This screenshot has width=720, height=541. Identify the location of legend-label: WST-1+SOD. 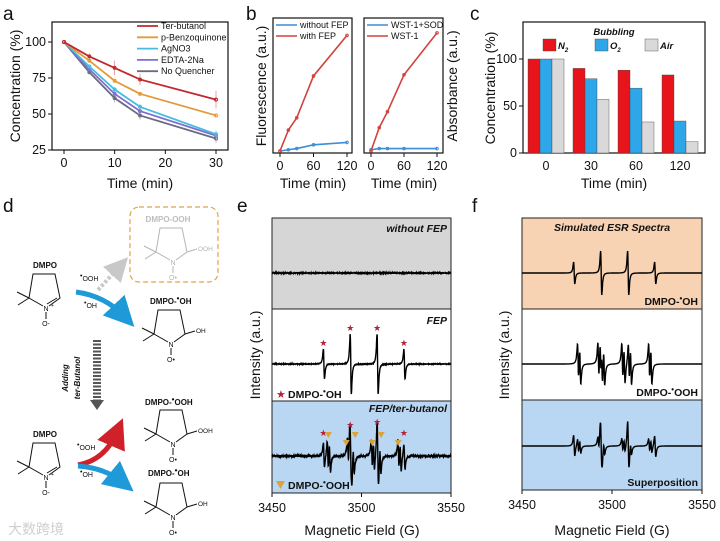
(417, 25).